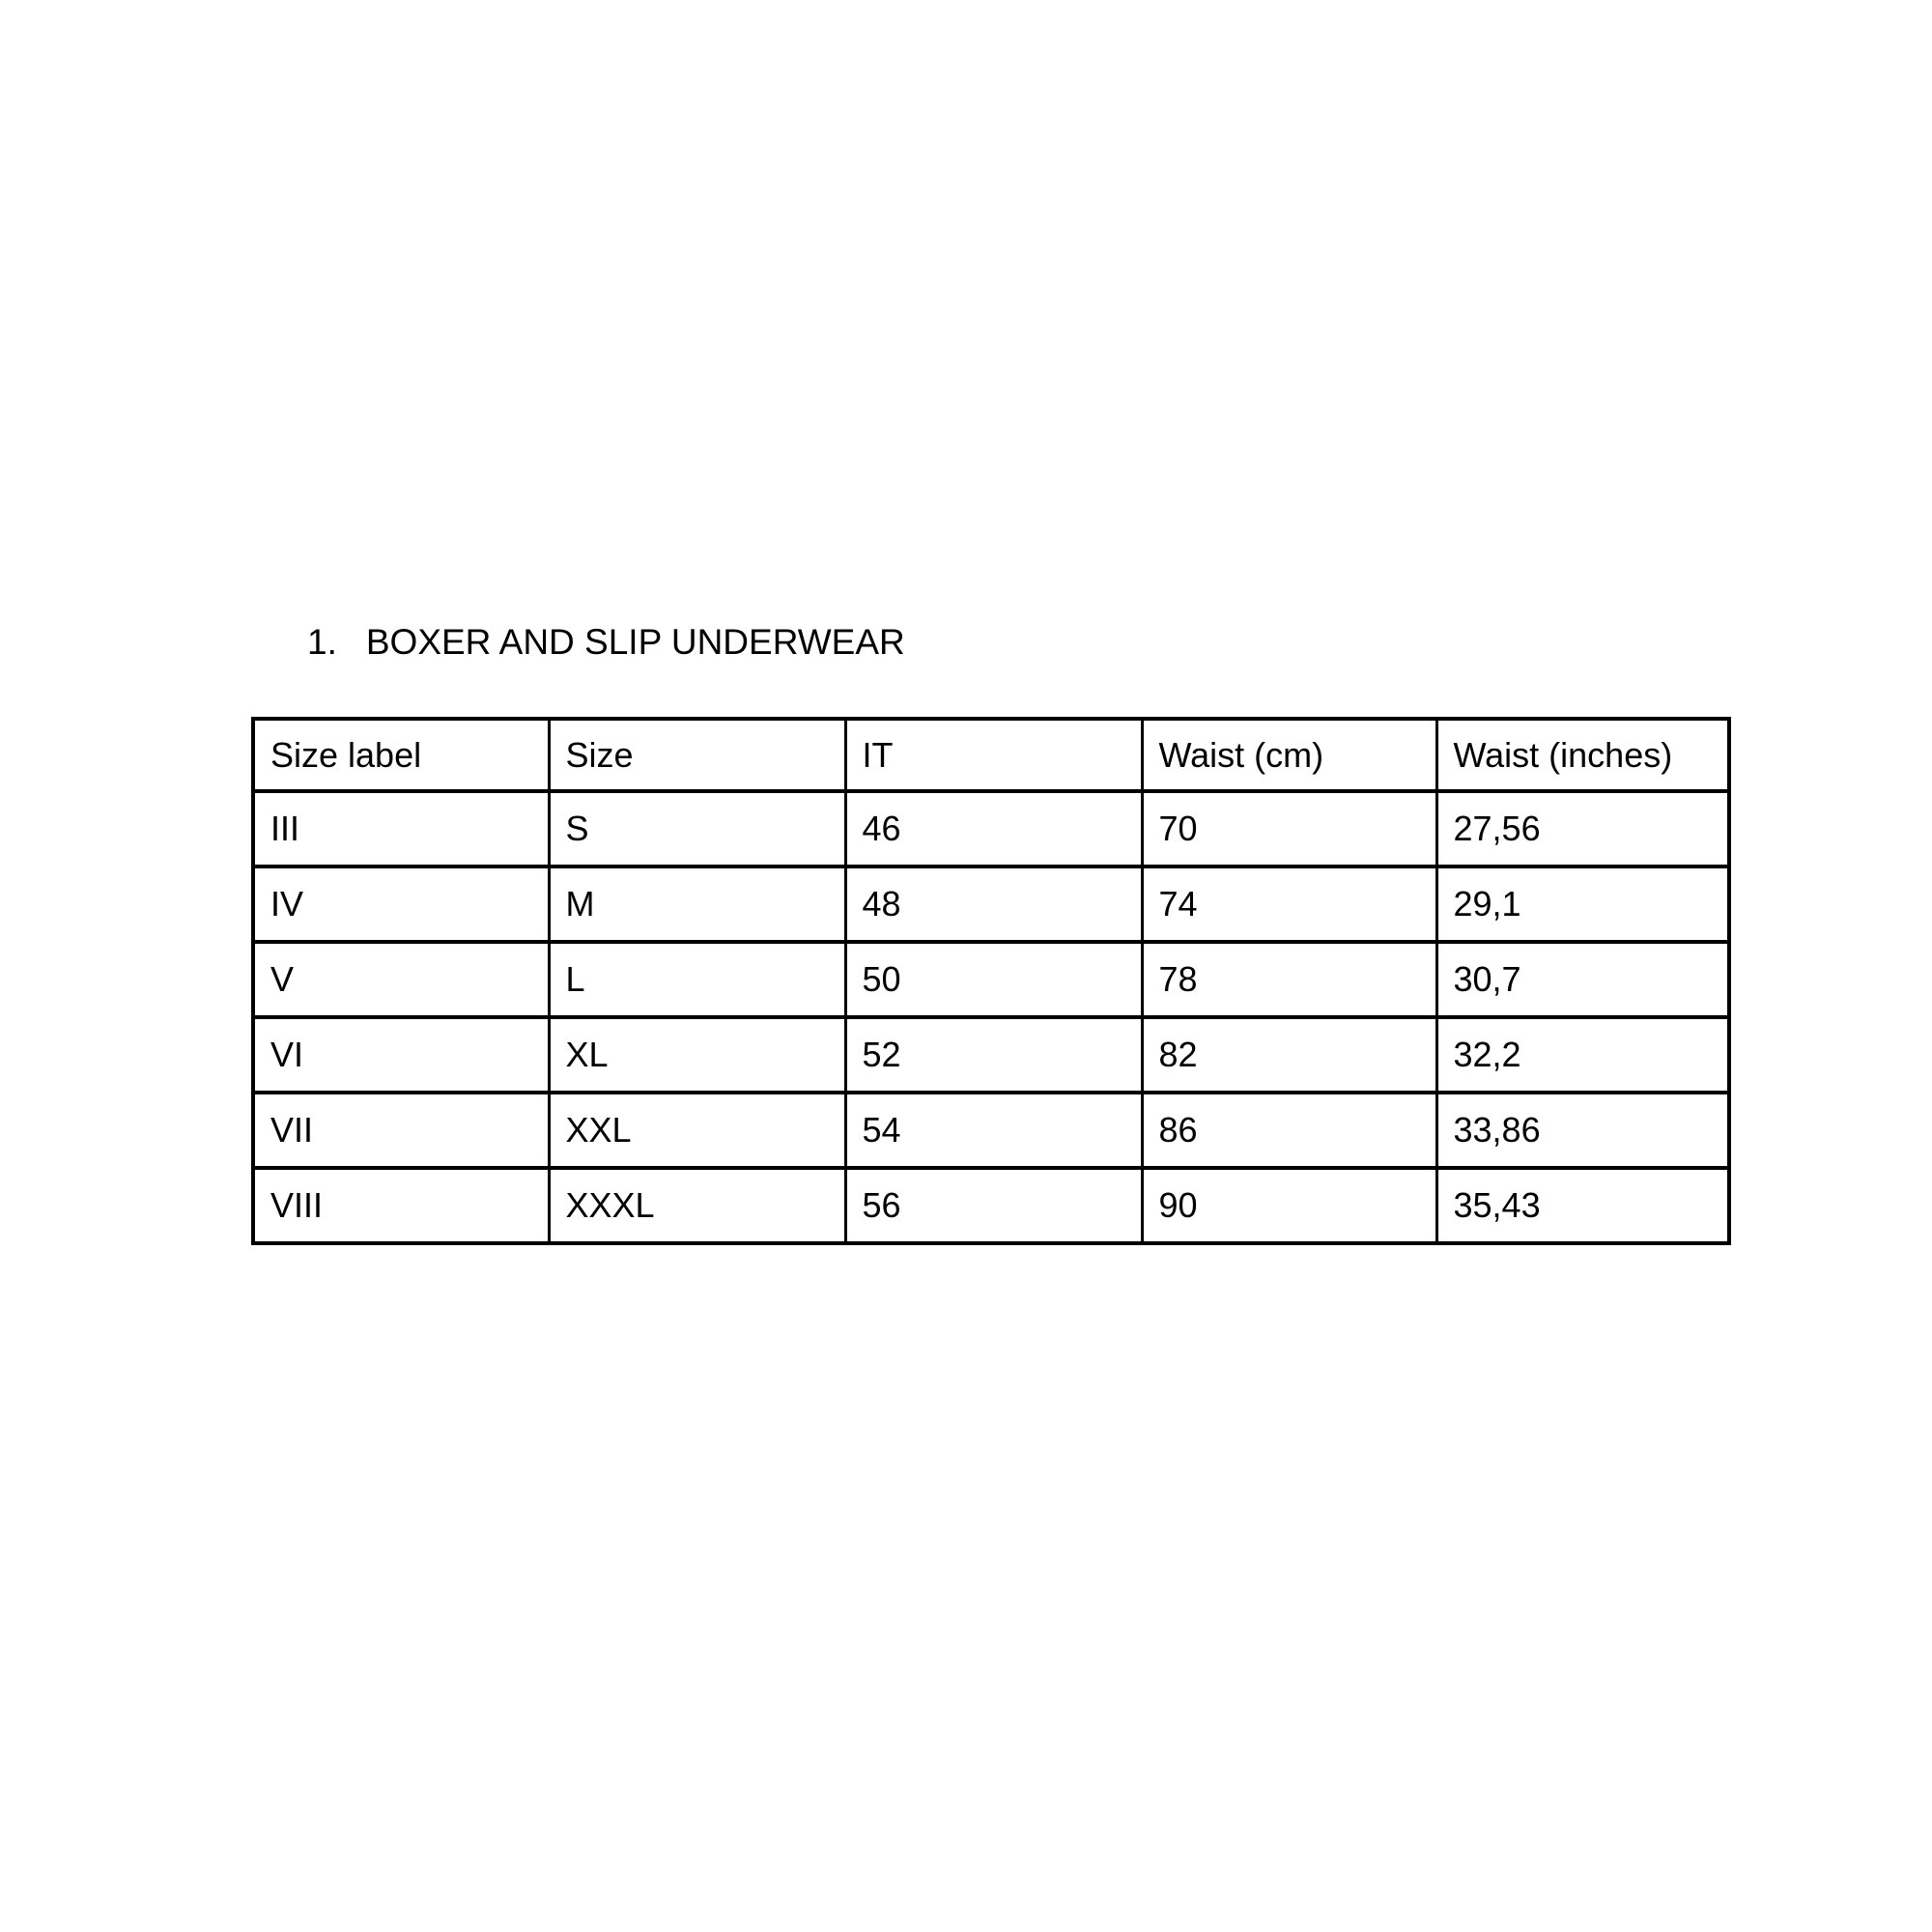 The width and height of the screenshot is (1932, 1932). I want to click on table-cell: 30,7, so click(1583, 979).